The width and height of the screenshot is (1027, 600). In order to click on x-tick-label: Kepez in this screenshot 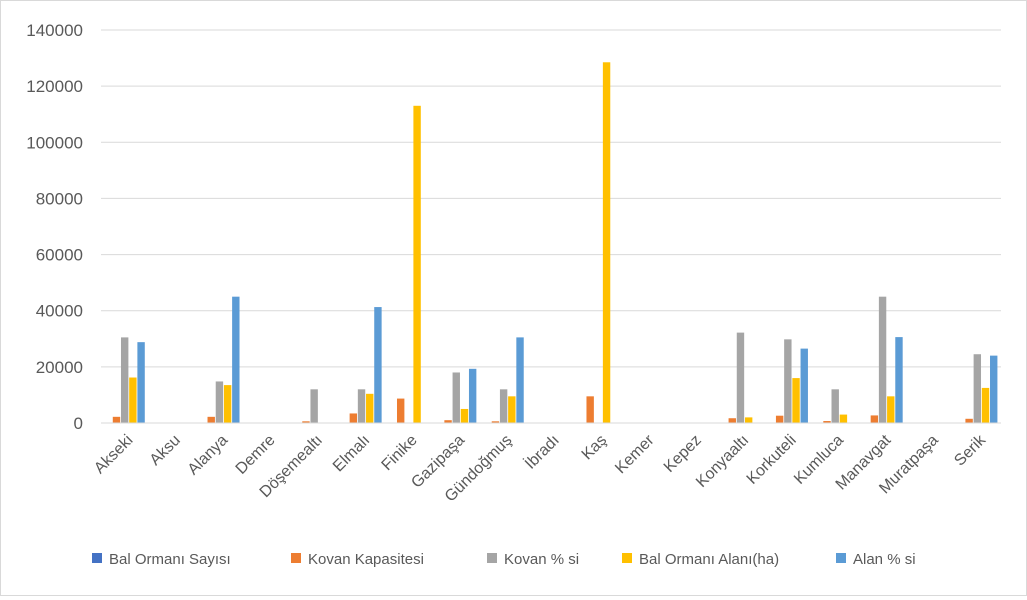, I will do `click(683, 454)`.